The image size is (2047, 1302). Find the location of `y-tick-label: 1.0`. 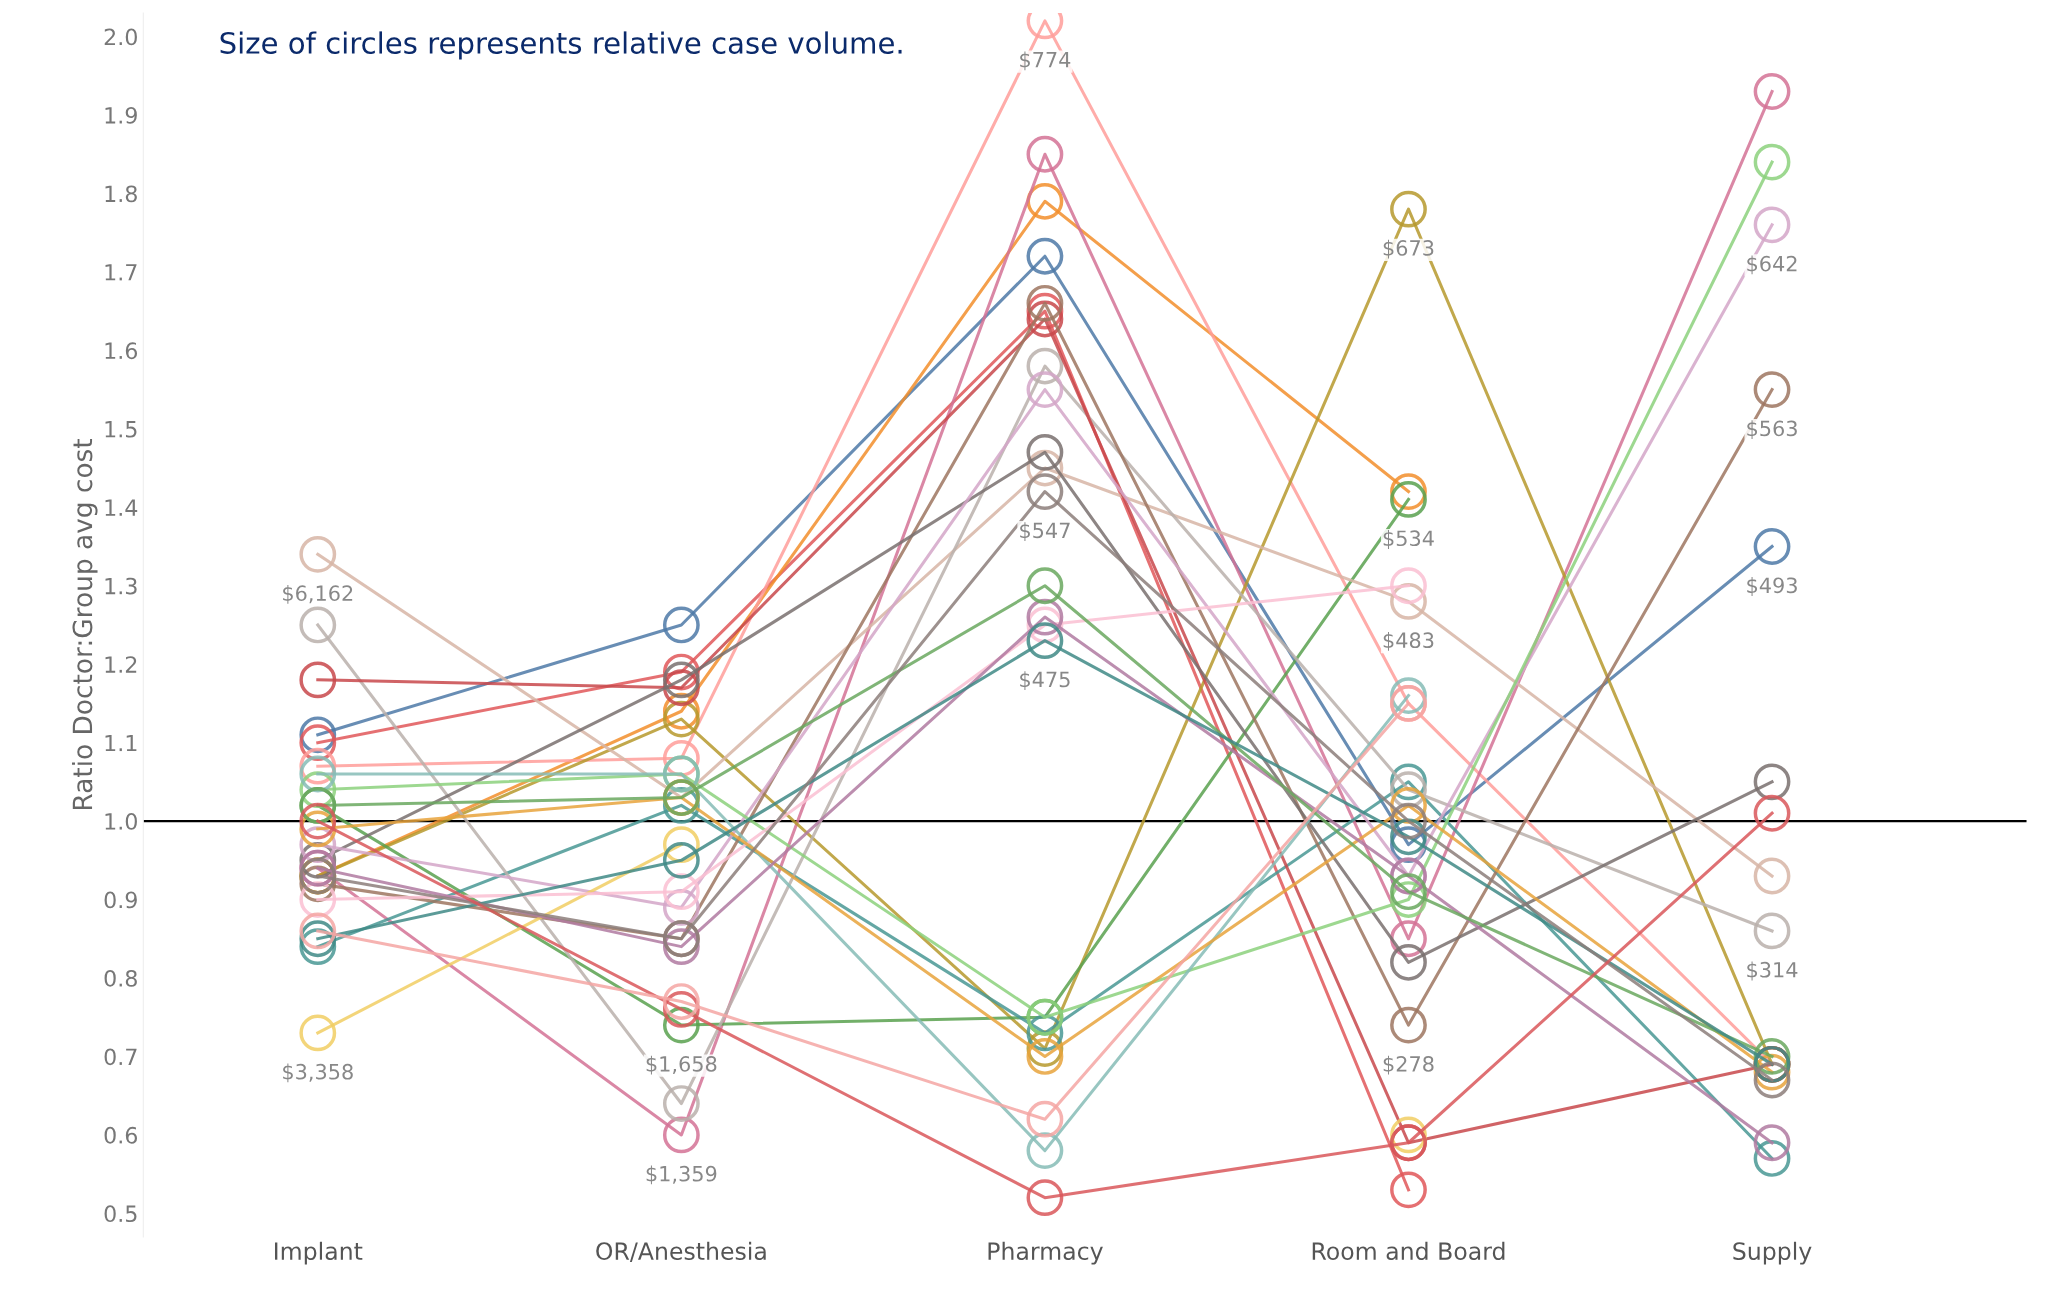

y-tick-label: 1.0 is located at coordinates (121, 821).